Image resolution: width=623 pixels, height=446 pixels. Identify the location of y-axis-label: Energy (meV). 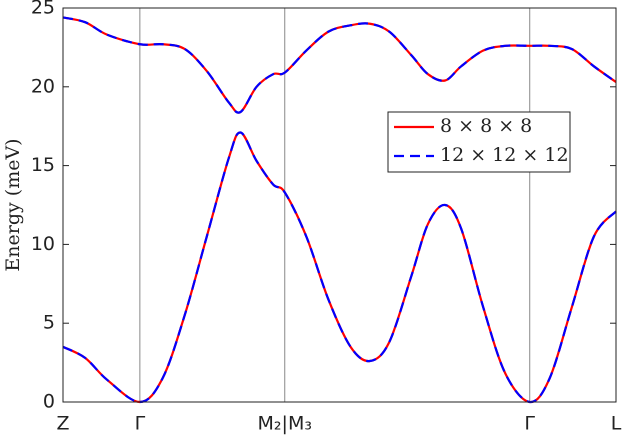
(13, 204).